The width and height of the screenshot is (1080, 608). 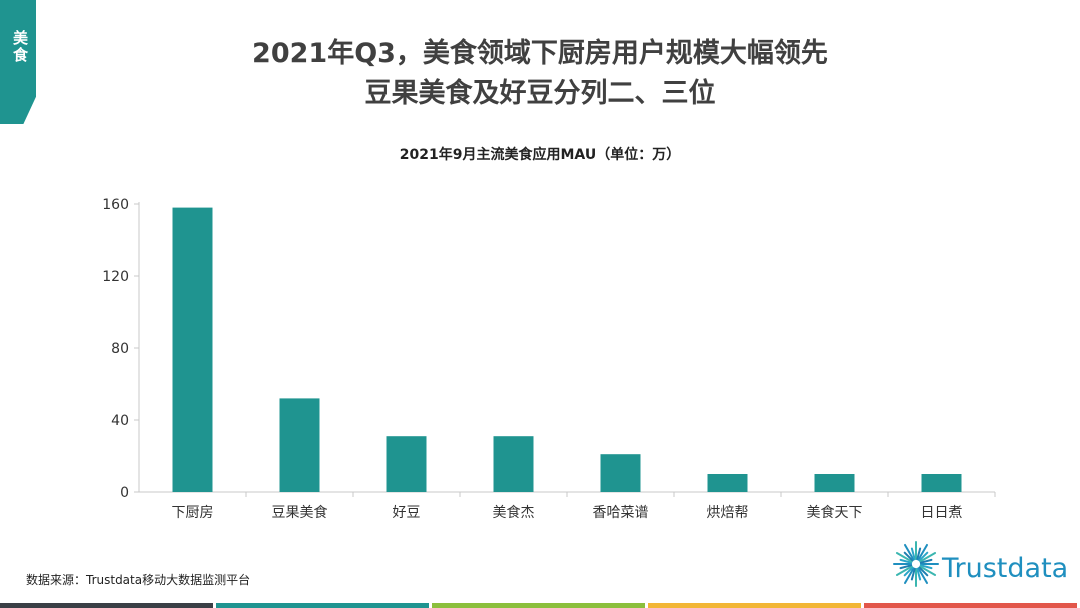 I want to click on y-tick-label: 0, so click(x=124, y=493).